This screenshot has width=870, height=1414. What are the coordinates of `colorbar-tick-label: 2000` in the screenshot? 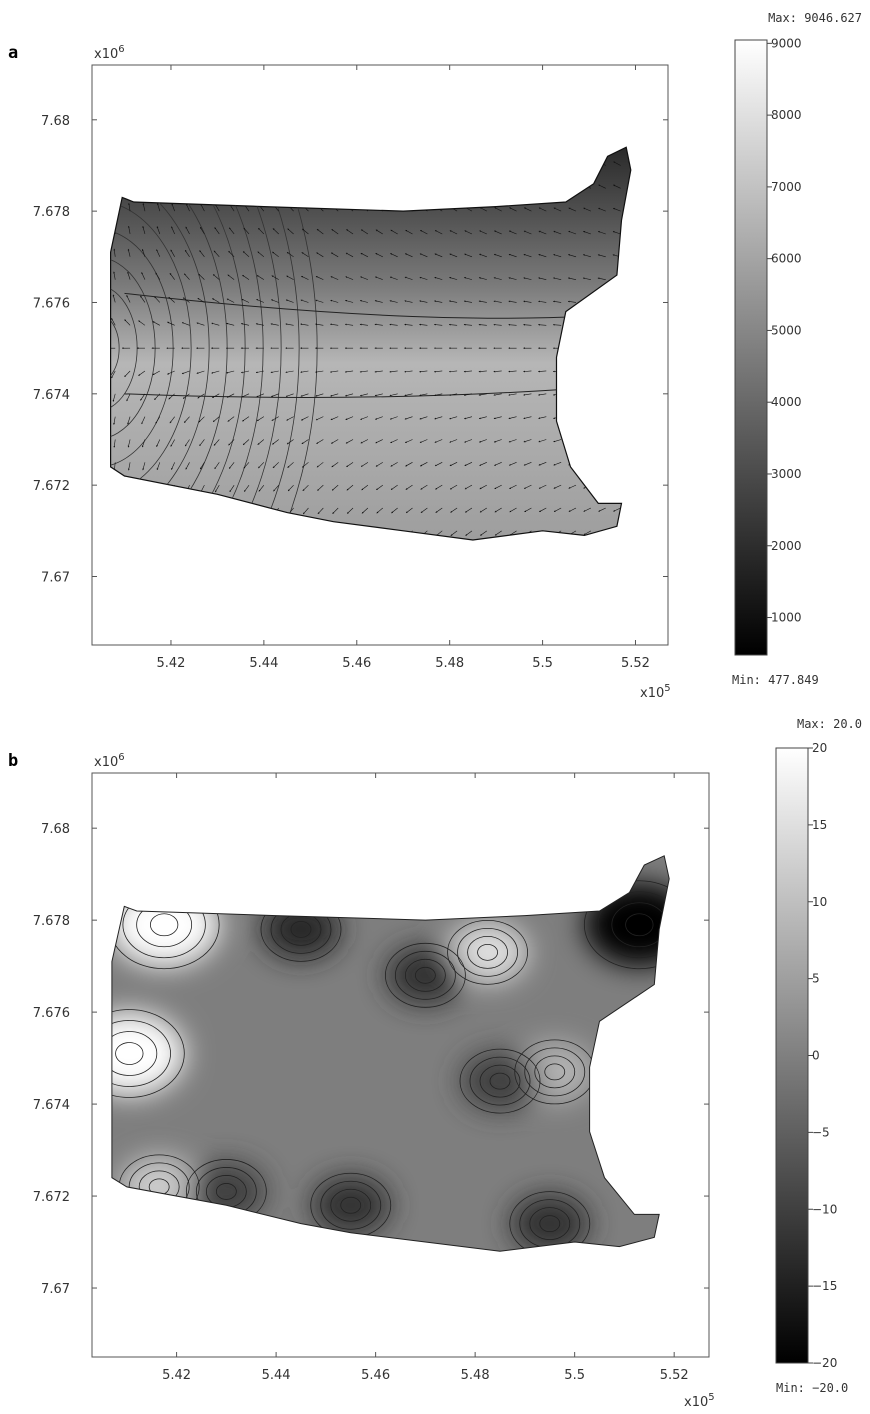 It's located at (786, 546).